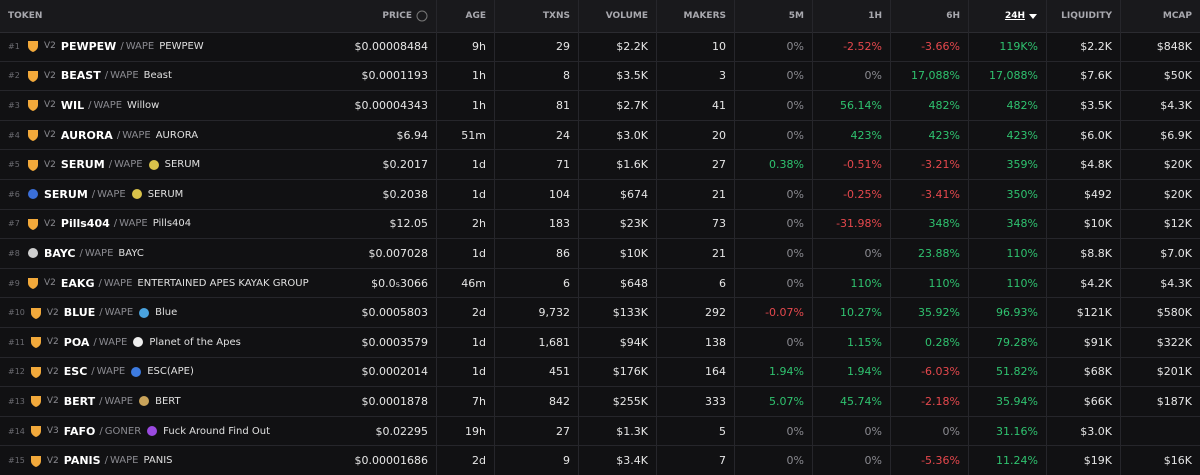  What do you see at coordinates (388, 16) in the screenshot?
I see `column-header: PRICE` at bounding box center [388, 16].